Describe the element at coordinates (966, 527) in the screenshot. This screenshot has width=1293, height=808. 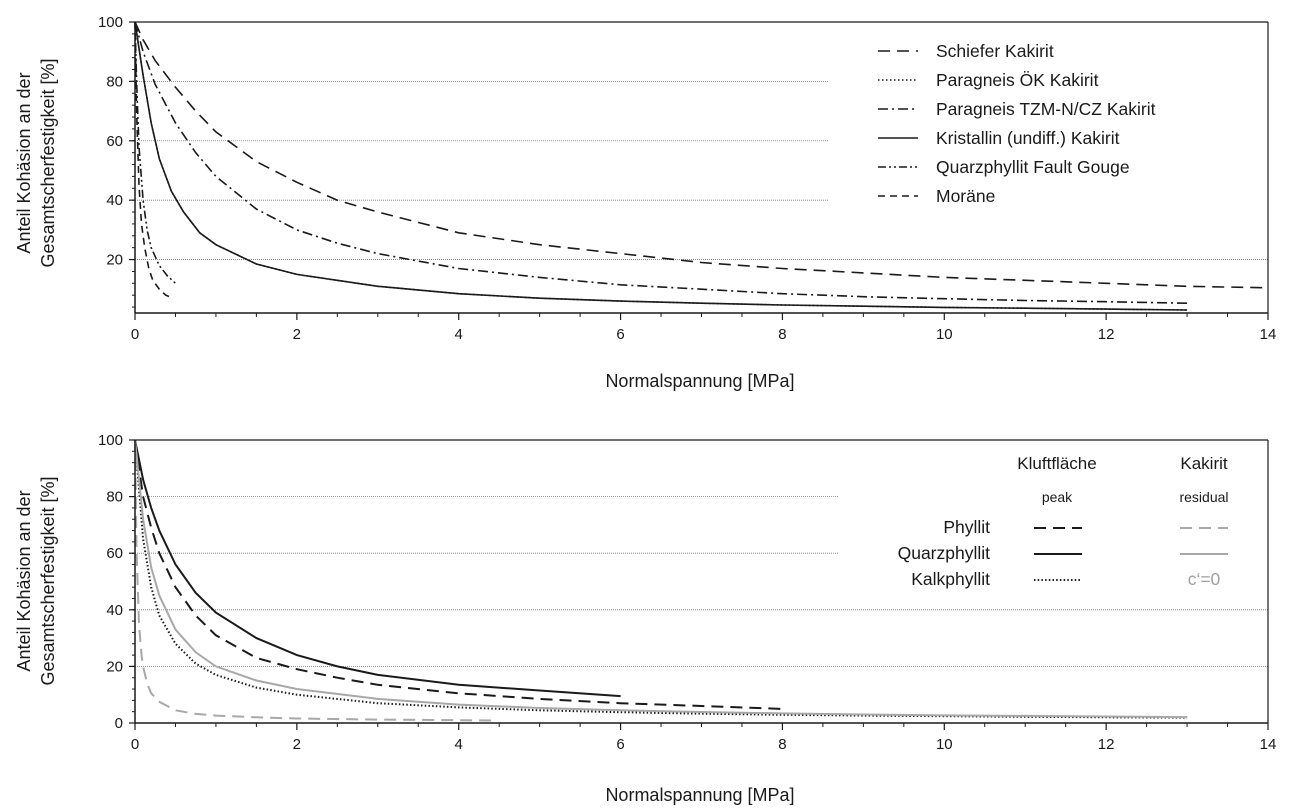
I see `legend-row-label-phyllit: Phyllit` at that location.